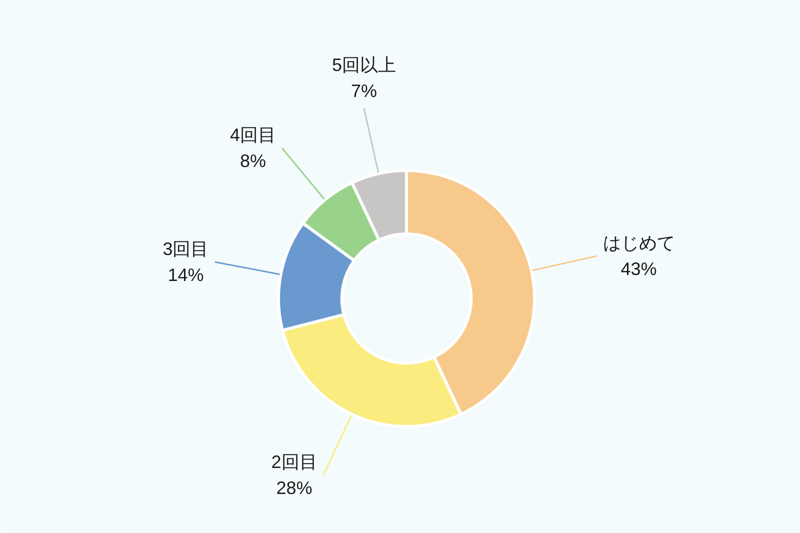 The image size is (800, 533). I want to click on data-label: 14%, so click(186, 274).